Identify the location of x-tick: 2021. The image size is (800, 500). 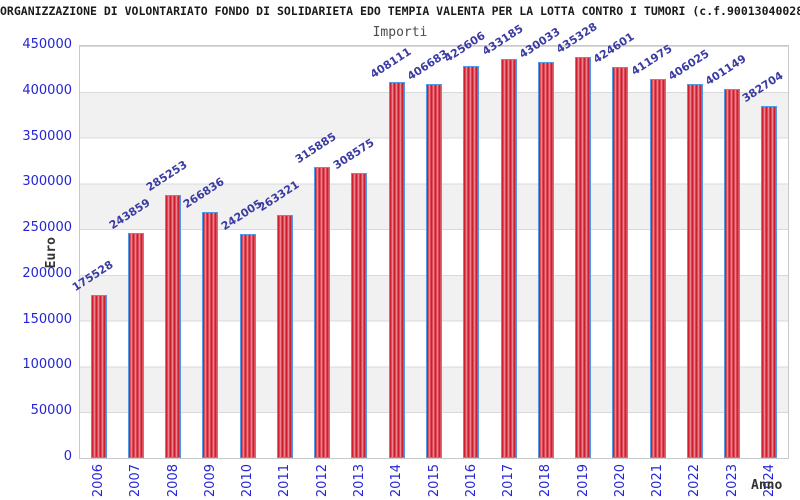
(657, 479).